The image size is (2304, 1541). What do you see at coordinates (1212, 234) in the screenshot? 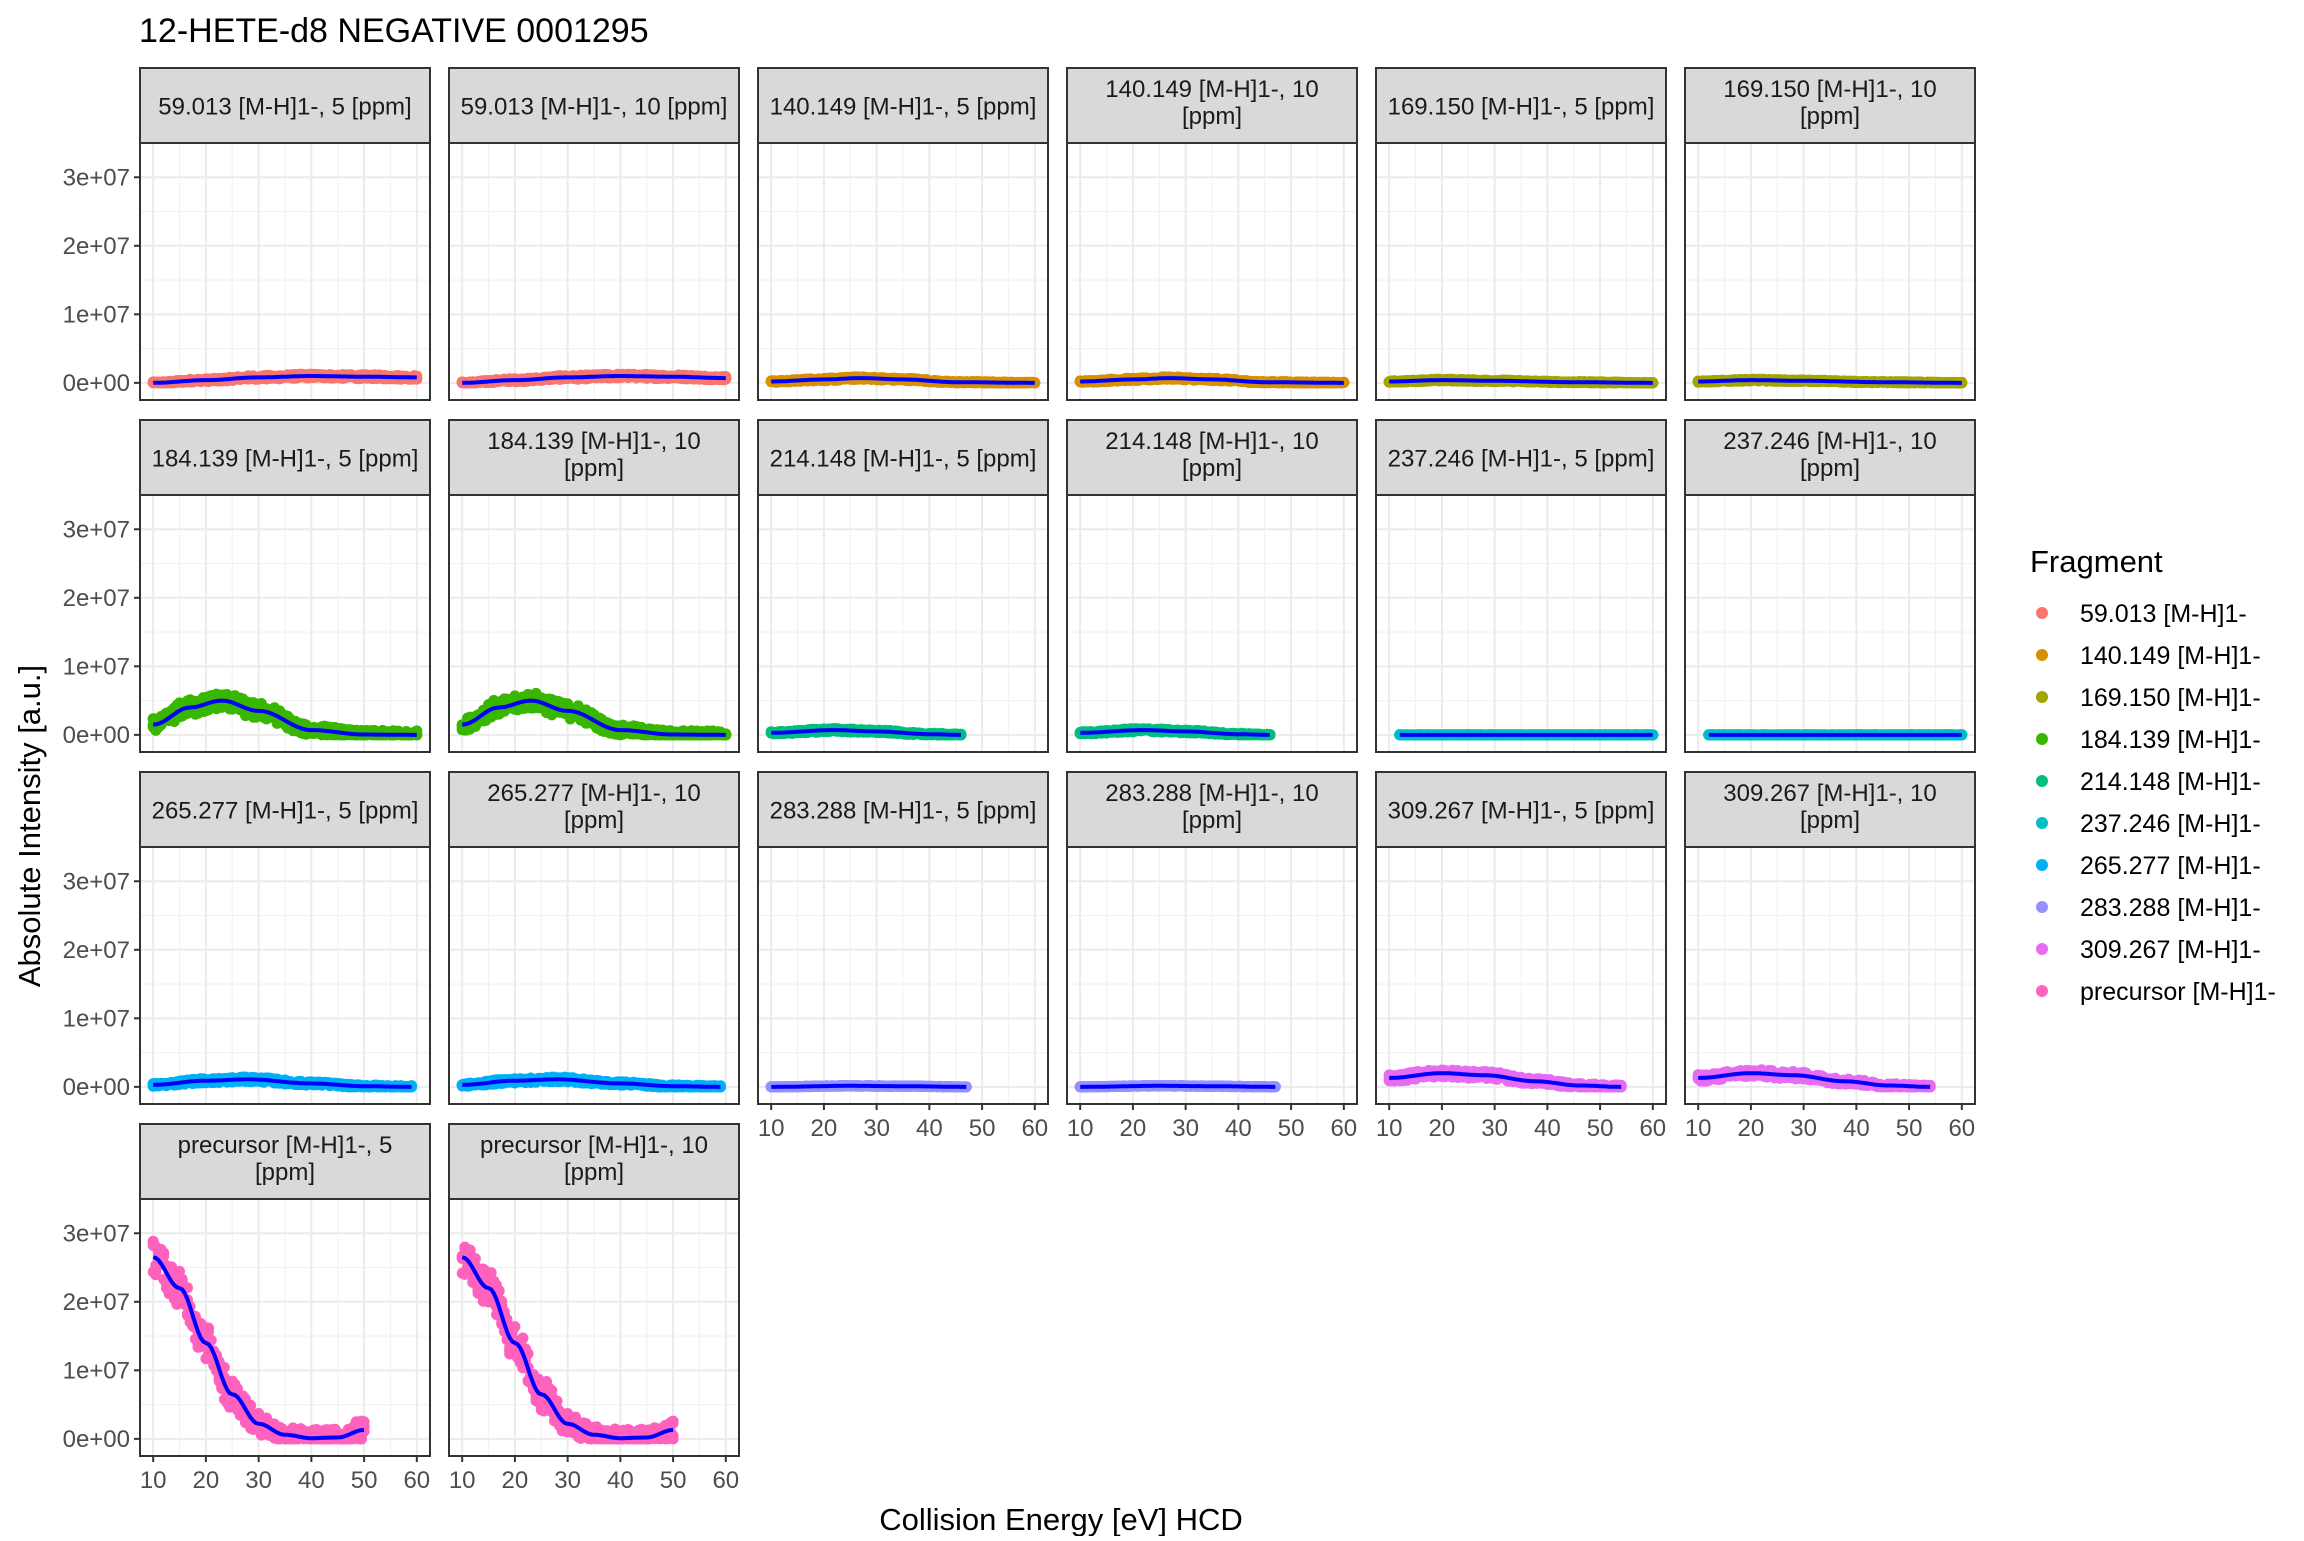
I see `facet-panel: 140.149 [M-H]1-, 10[ppm]` at bounding box center [1212, 234].